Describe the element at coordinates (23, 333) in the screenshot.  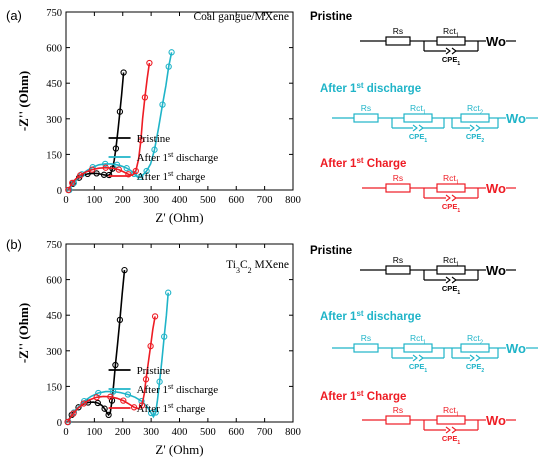
I see `y-axis-label: -Z'' (Ohm)` at that location.